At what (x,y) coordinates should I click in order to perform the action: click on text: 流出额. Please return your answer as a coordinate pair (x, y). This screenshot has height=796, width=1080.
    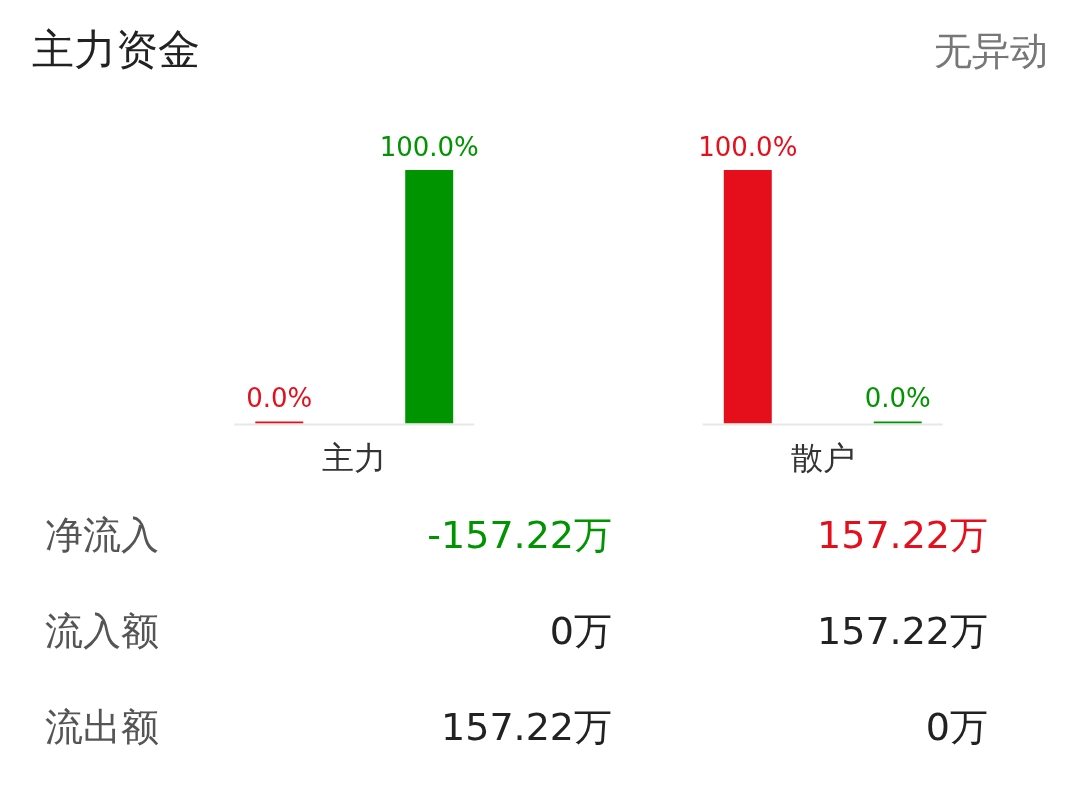
    Looking at the image, I should click on (102, 727).